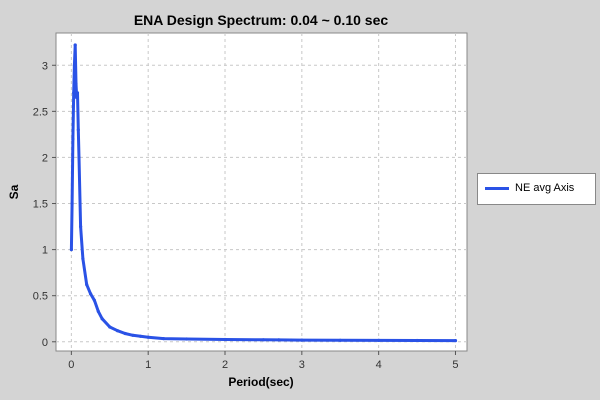 This screenshot has width=600, height=400. What do you see at coordinates (261, 20) in the screenshot?
I see `chart-title: ENA Design Spectrum: 0.04 ~ 0.10 sec` at bounding box center [261, 20].